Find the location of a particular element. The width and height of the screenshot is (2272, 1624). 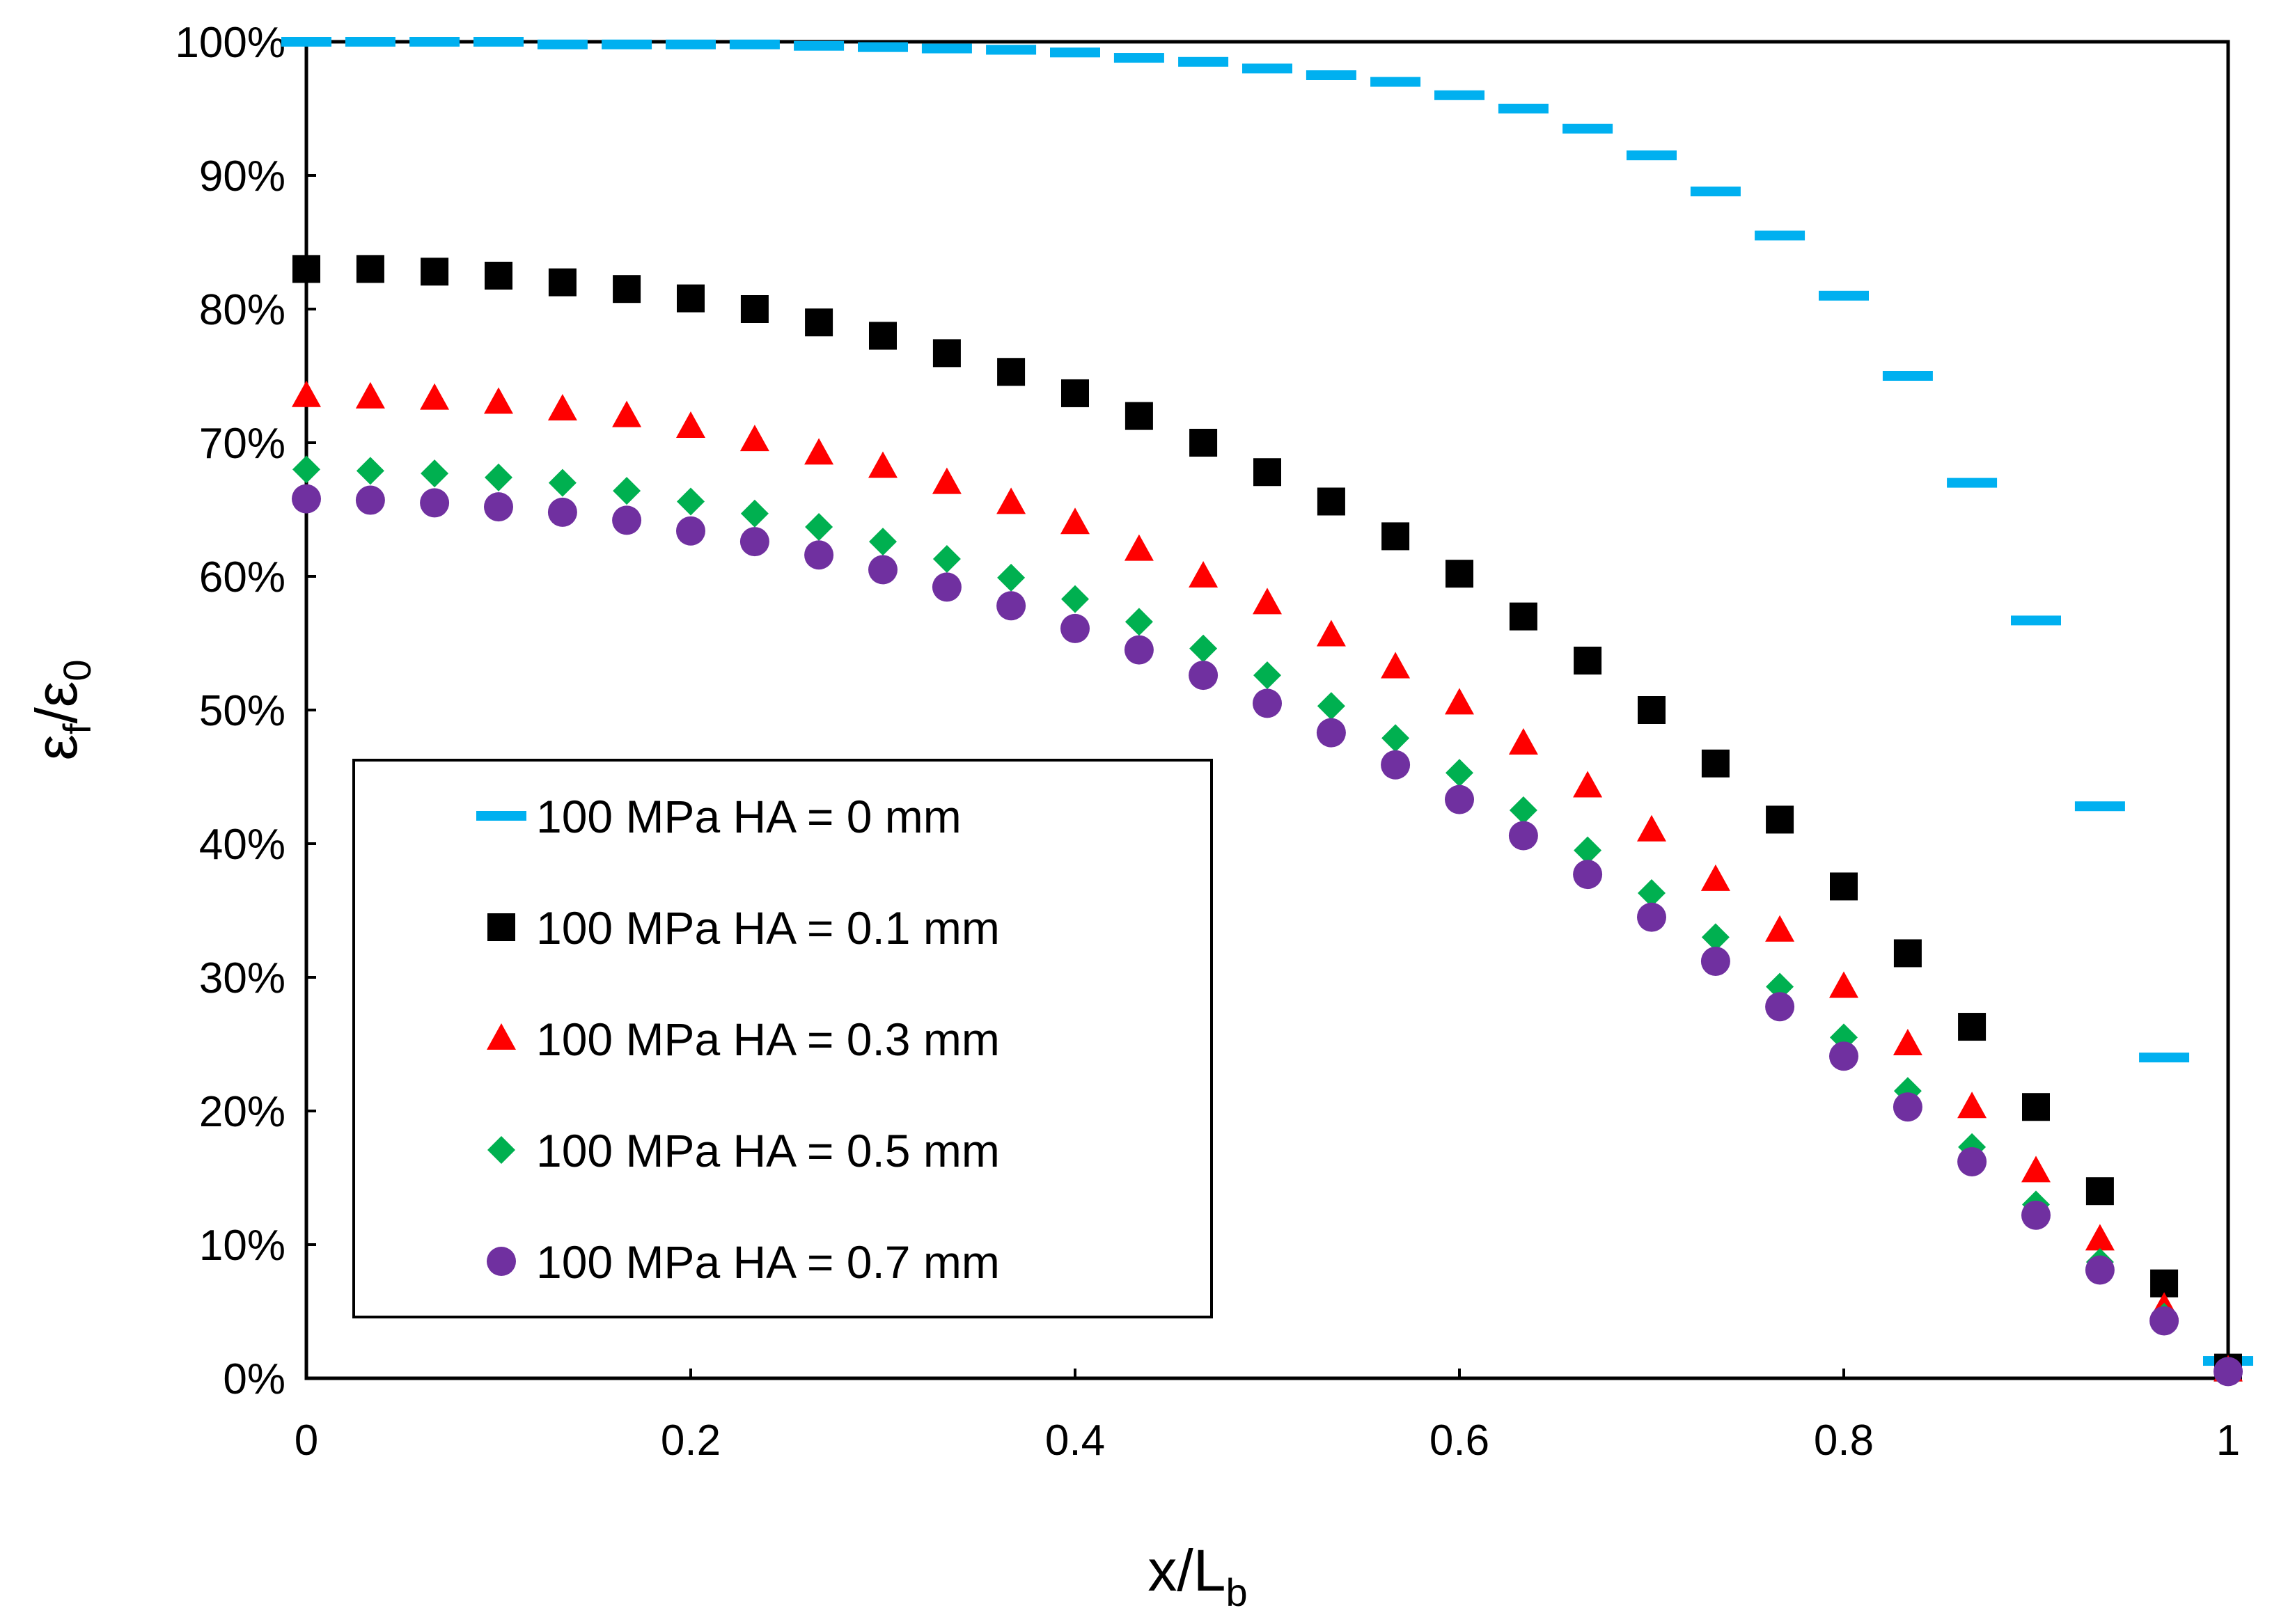

legend-marker-square is located at coordinates (501, 927).